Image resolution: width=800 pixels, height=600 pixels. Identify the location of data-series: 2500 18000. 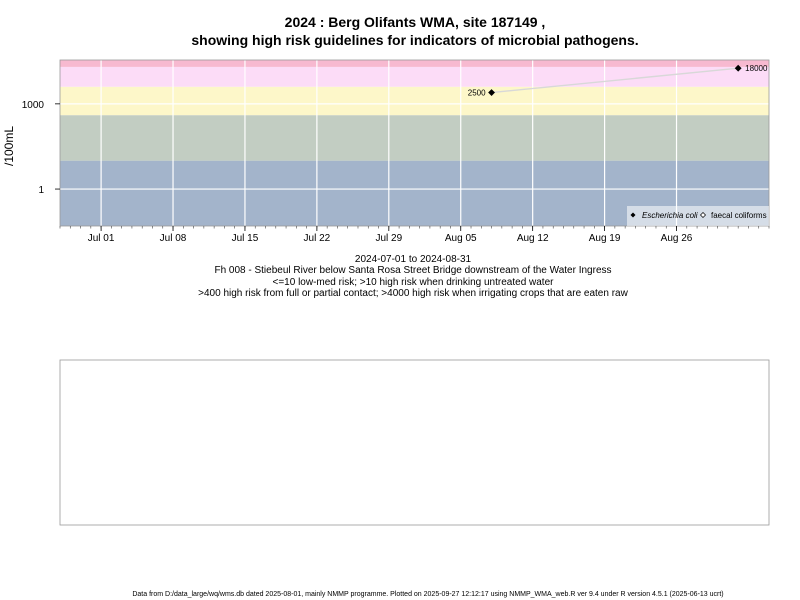
(618, 80).